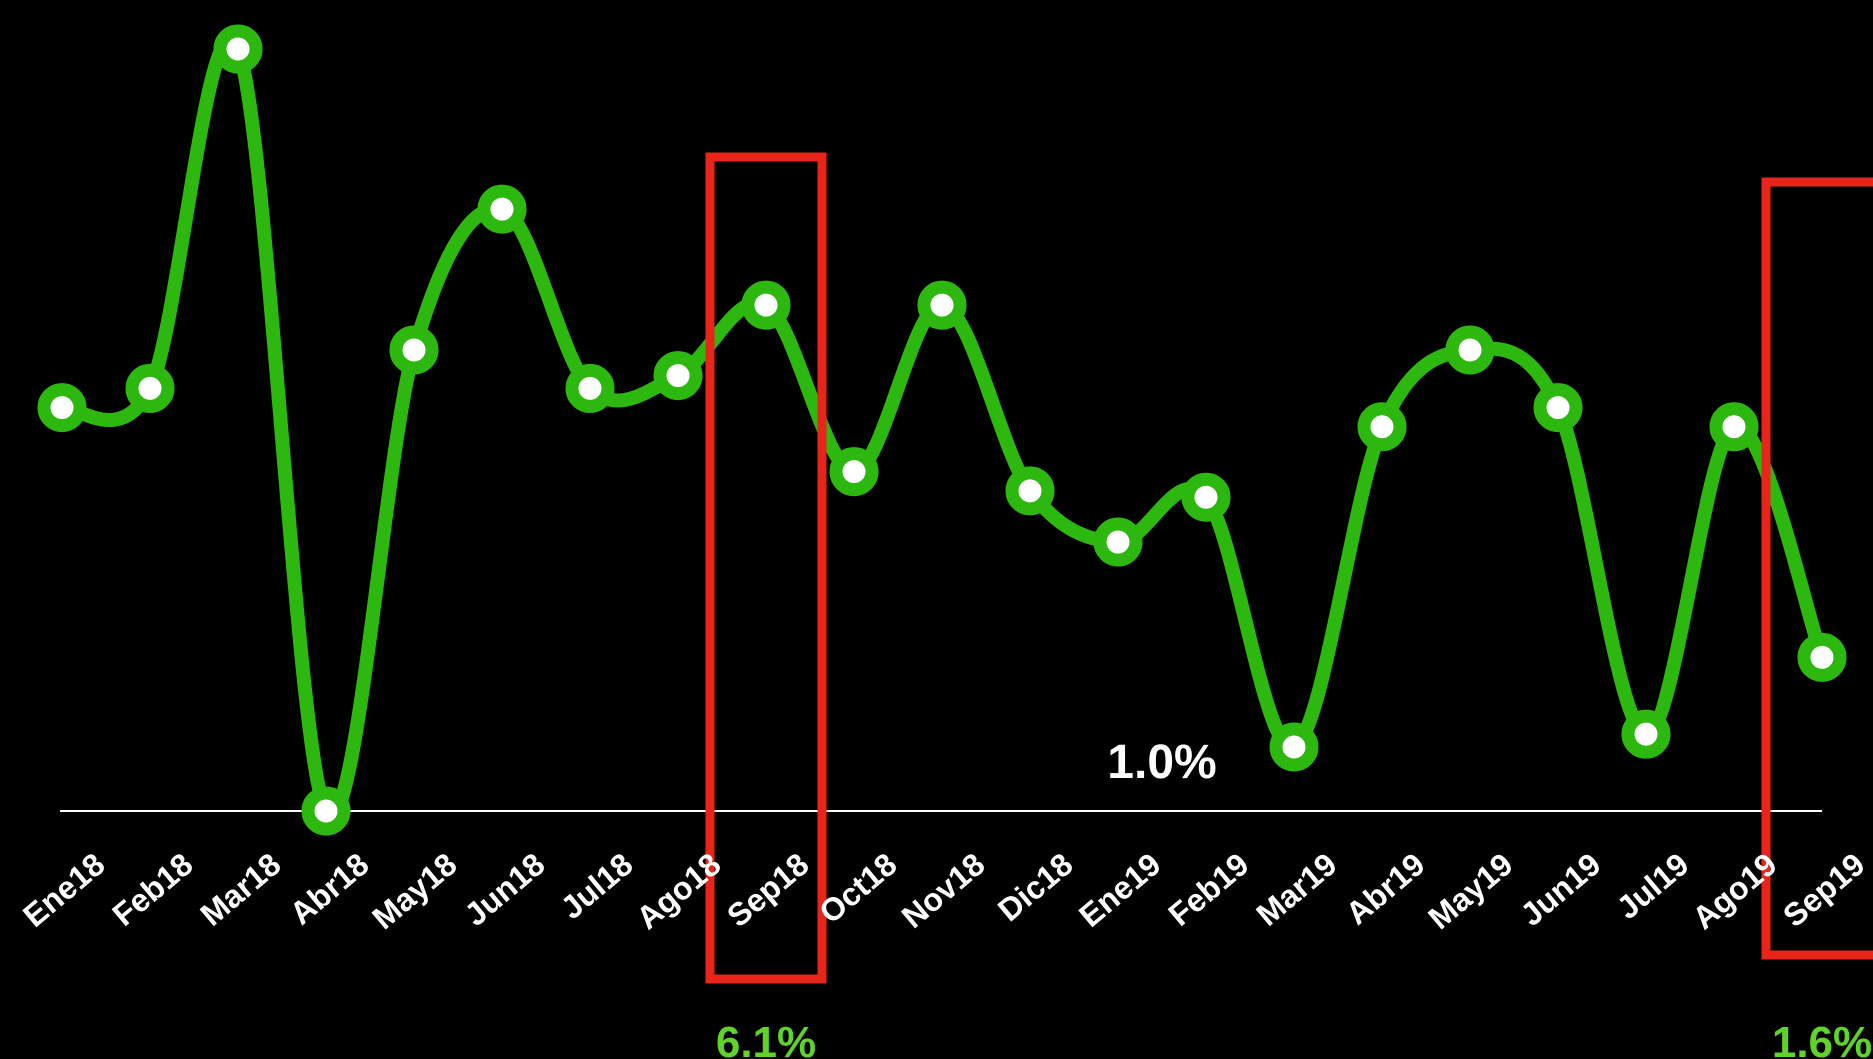  Describe the element at coordinates (1030, 491) in the screenshot. I see `data-point-dic18` at that location.